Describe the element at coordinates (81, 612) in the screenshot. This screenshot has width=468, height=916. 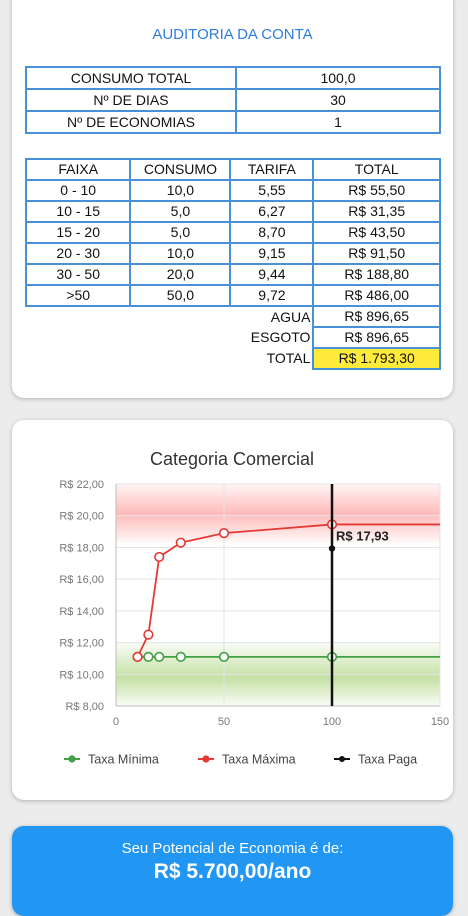
I see `y-tick-label: R$ 14,00` at that location.